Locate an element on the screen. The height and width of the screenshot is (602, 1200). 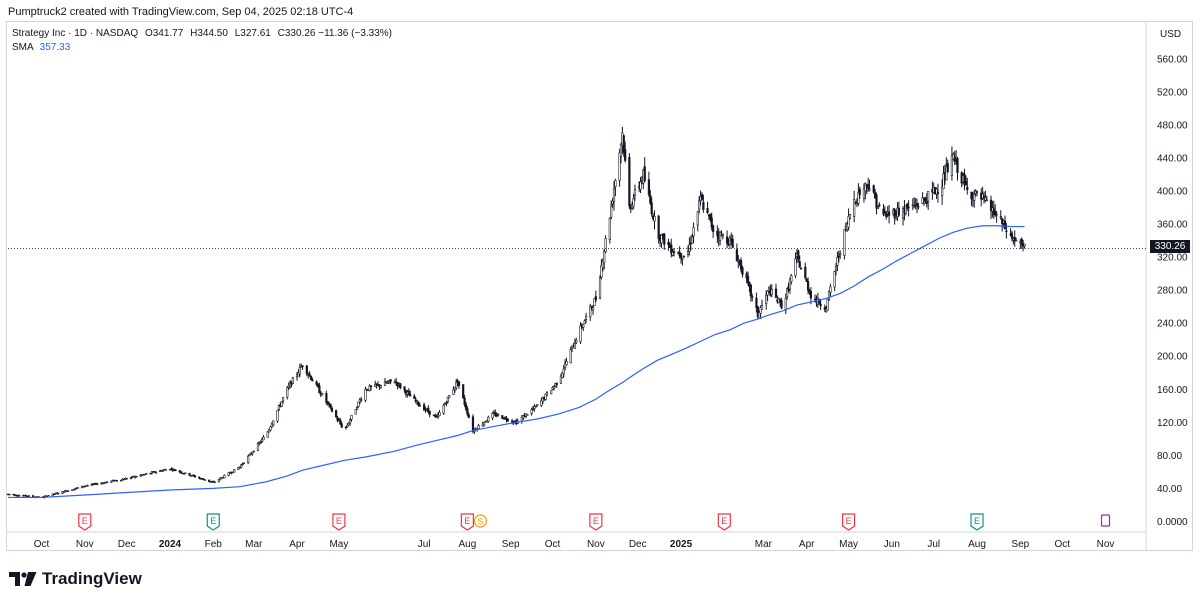
y-tick-label: 560.00 is located at coordinates (1172, 59).